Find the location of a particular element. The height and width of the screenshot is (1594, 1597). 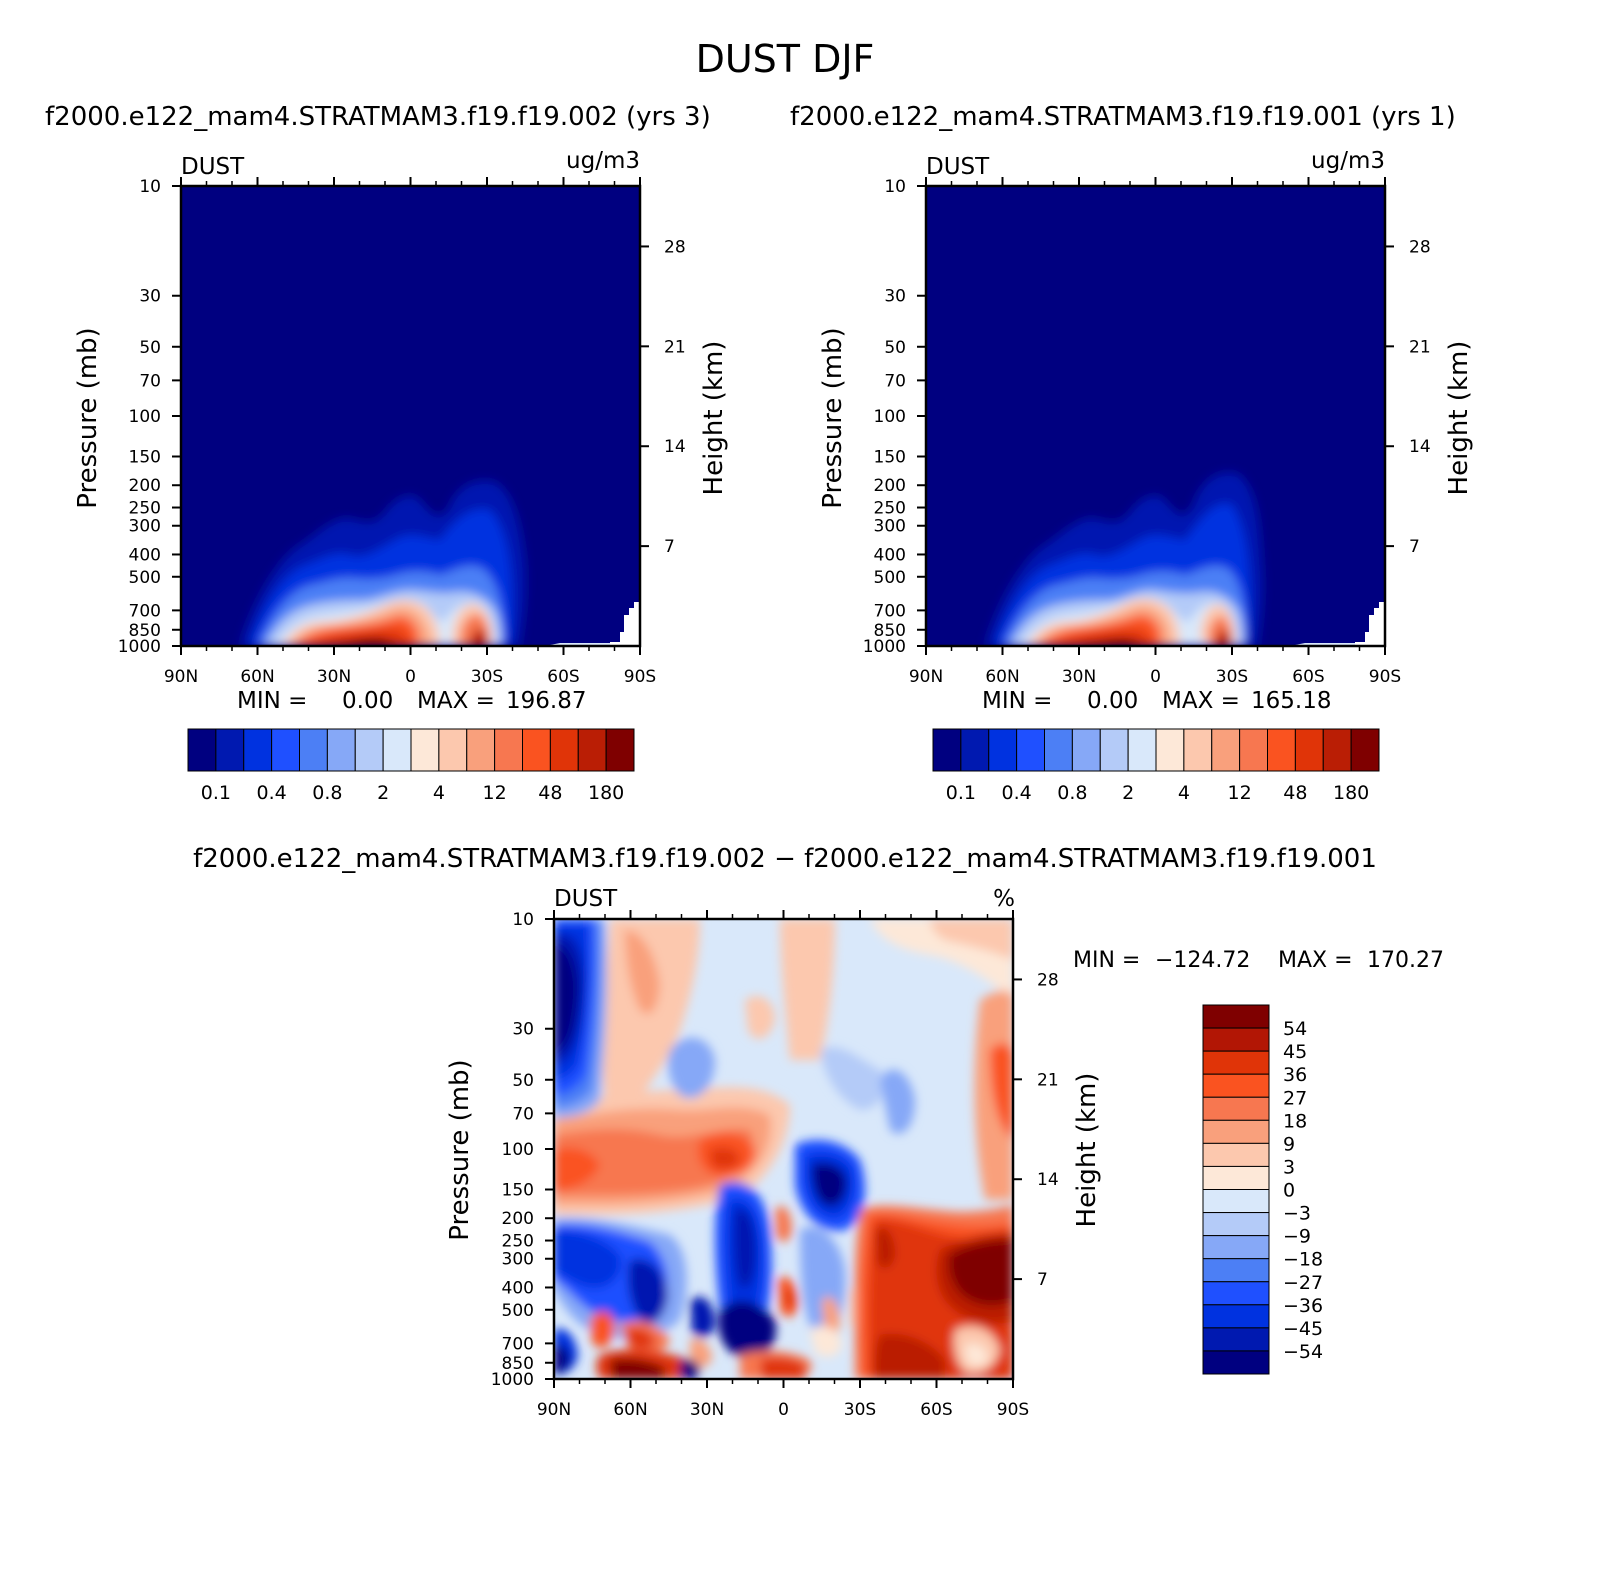

x-tick-label: 60S is located at coordinates (563, 677).